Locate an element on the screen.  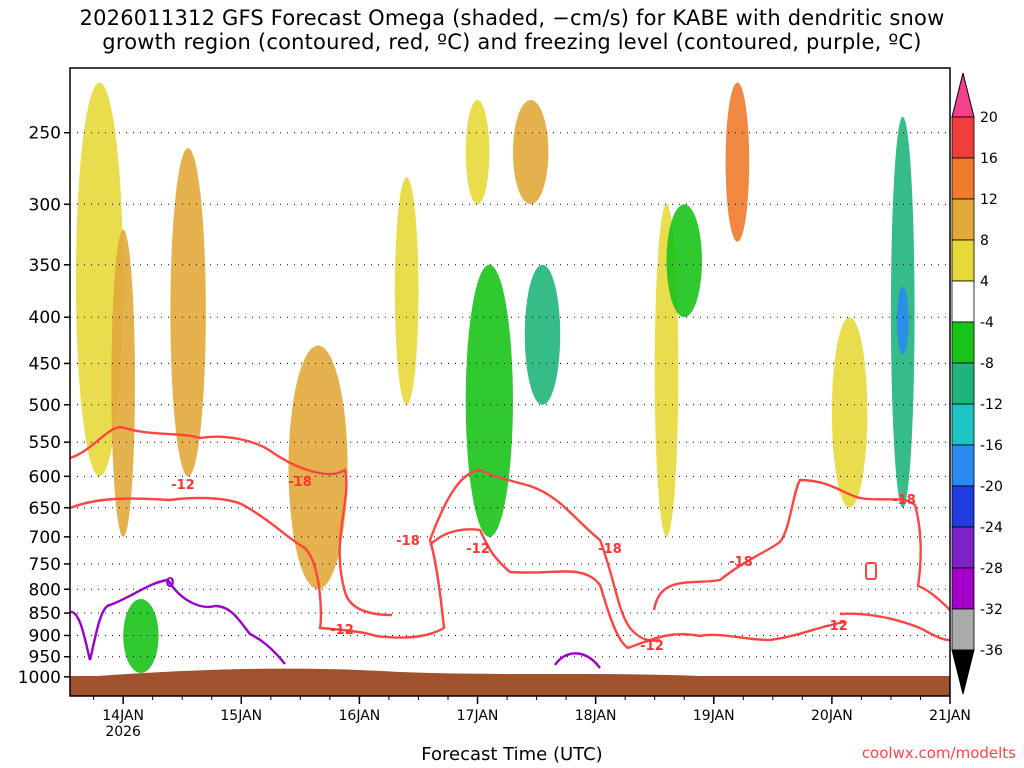
x-tick-label-14JAN: 14JAN is located at coordinates (123, 716).